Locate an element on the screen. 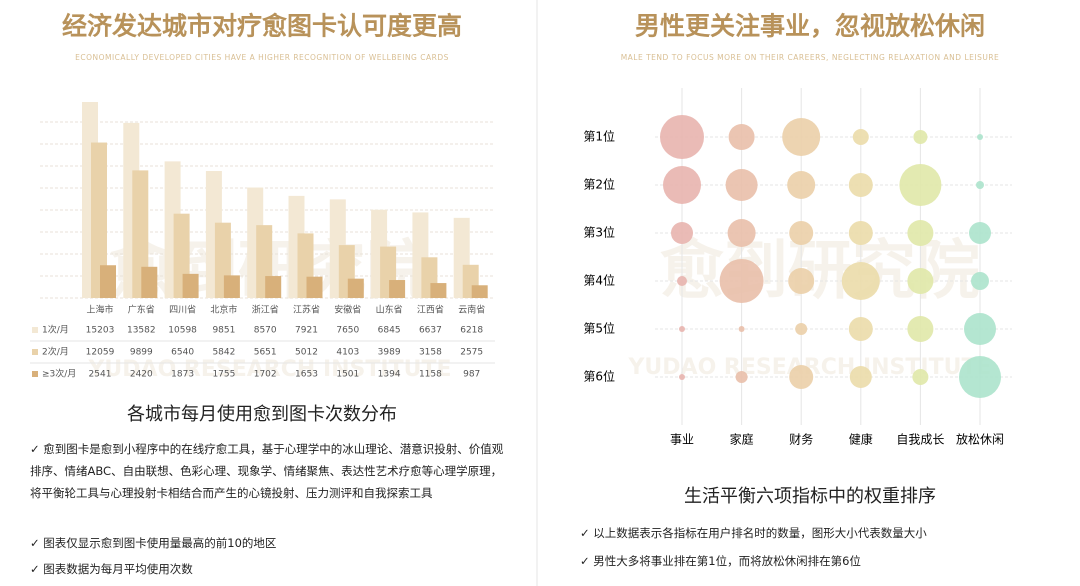  table-value: 9899 is located at coordinates (141, 353).